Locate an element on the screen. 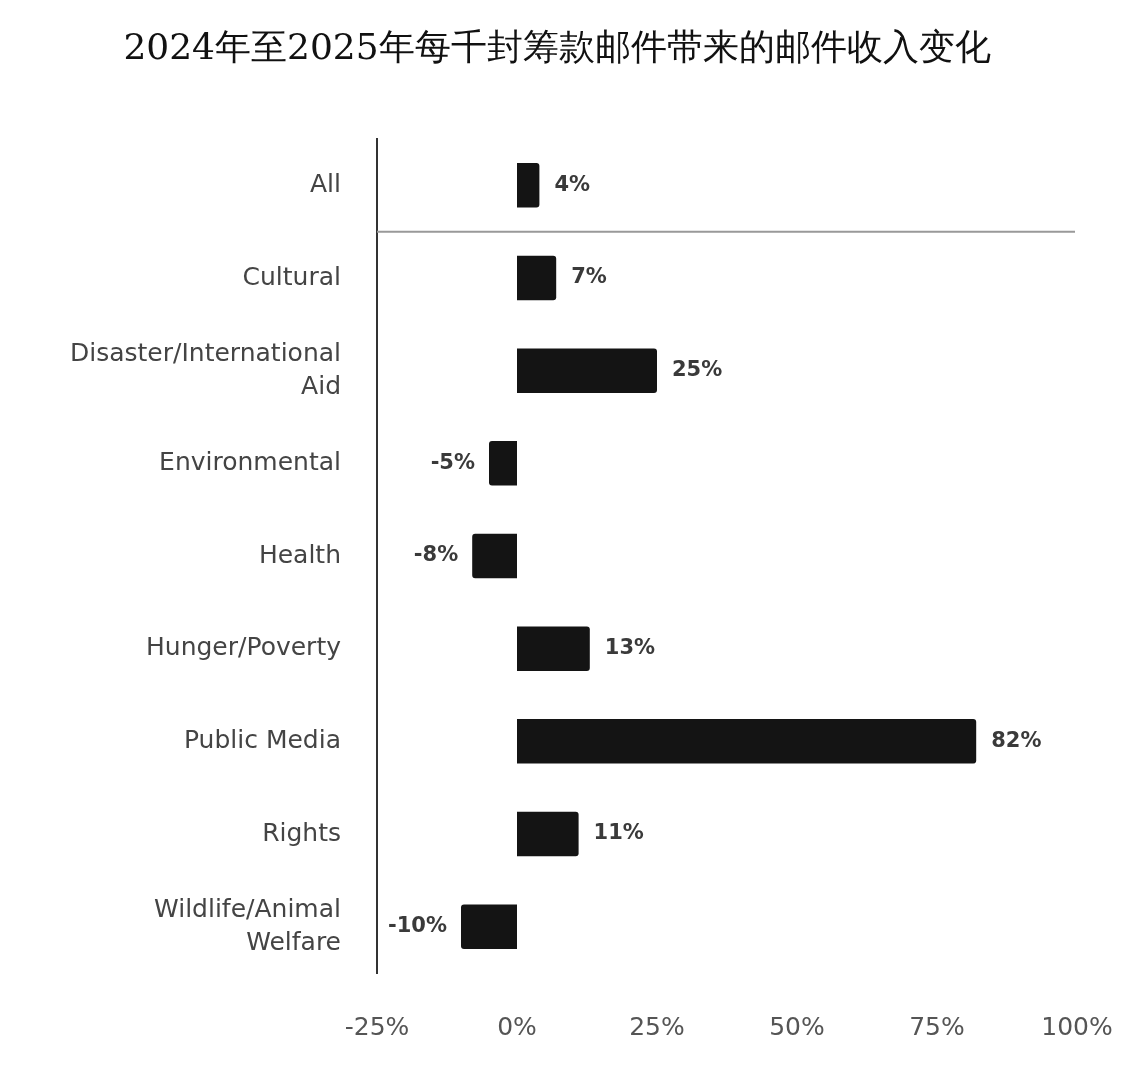  data-label: -10% is located at coordinates (417, 925).